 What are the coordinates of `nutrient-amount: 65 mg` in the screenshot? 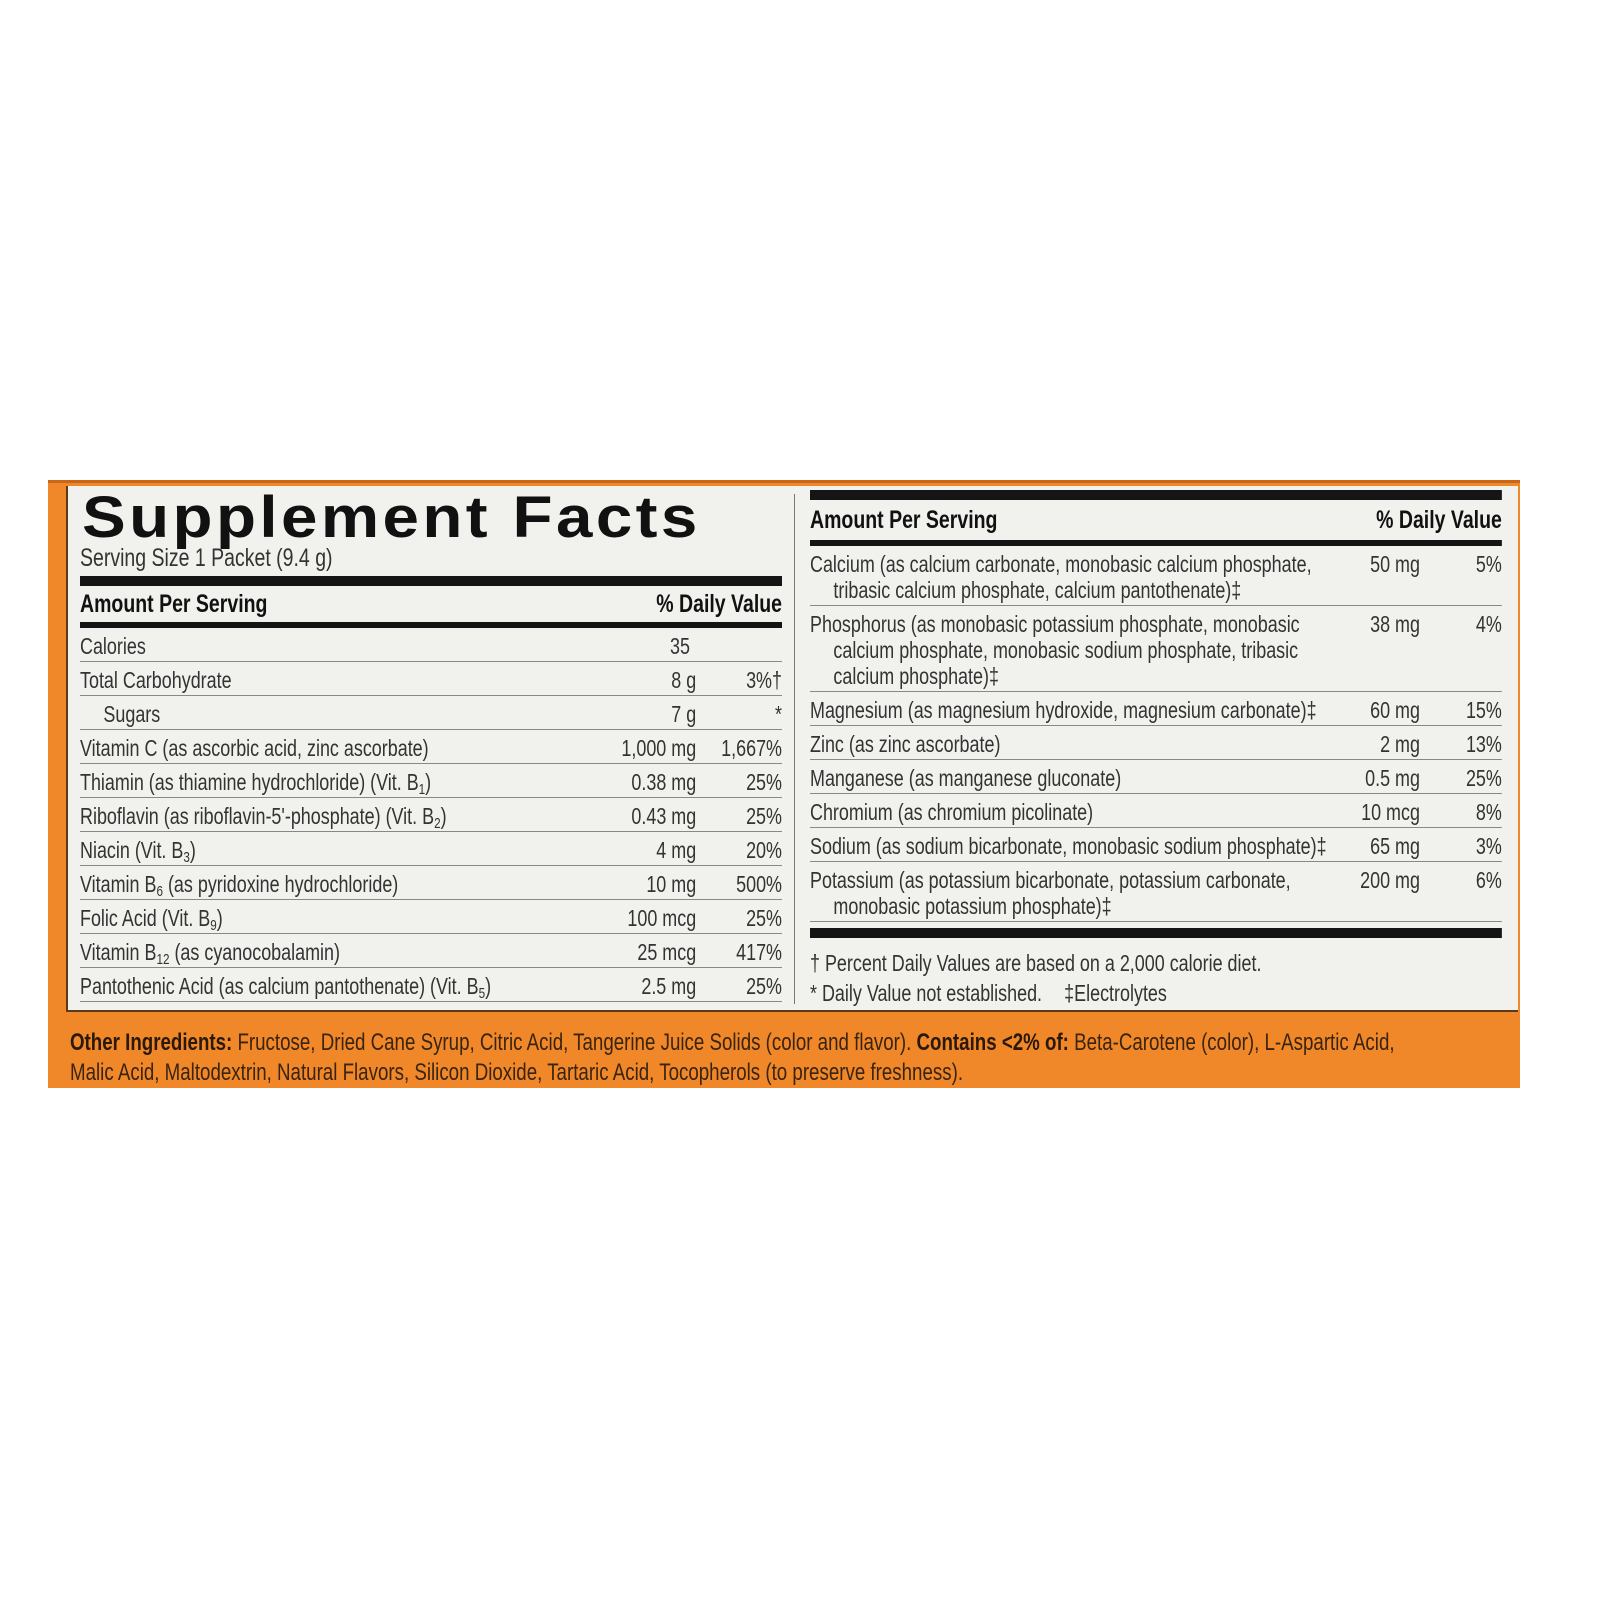 It's located at (1395, 846).